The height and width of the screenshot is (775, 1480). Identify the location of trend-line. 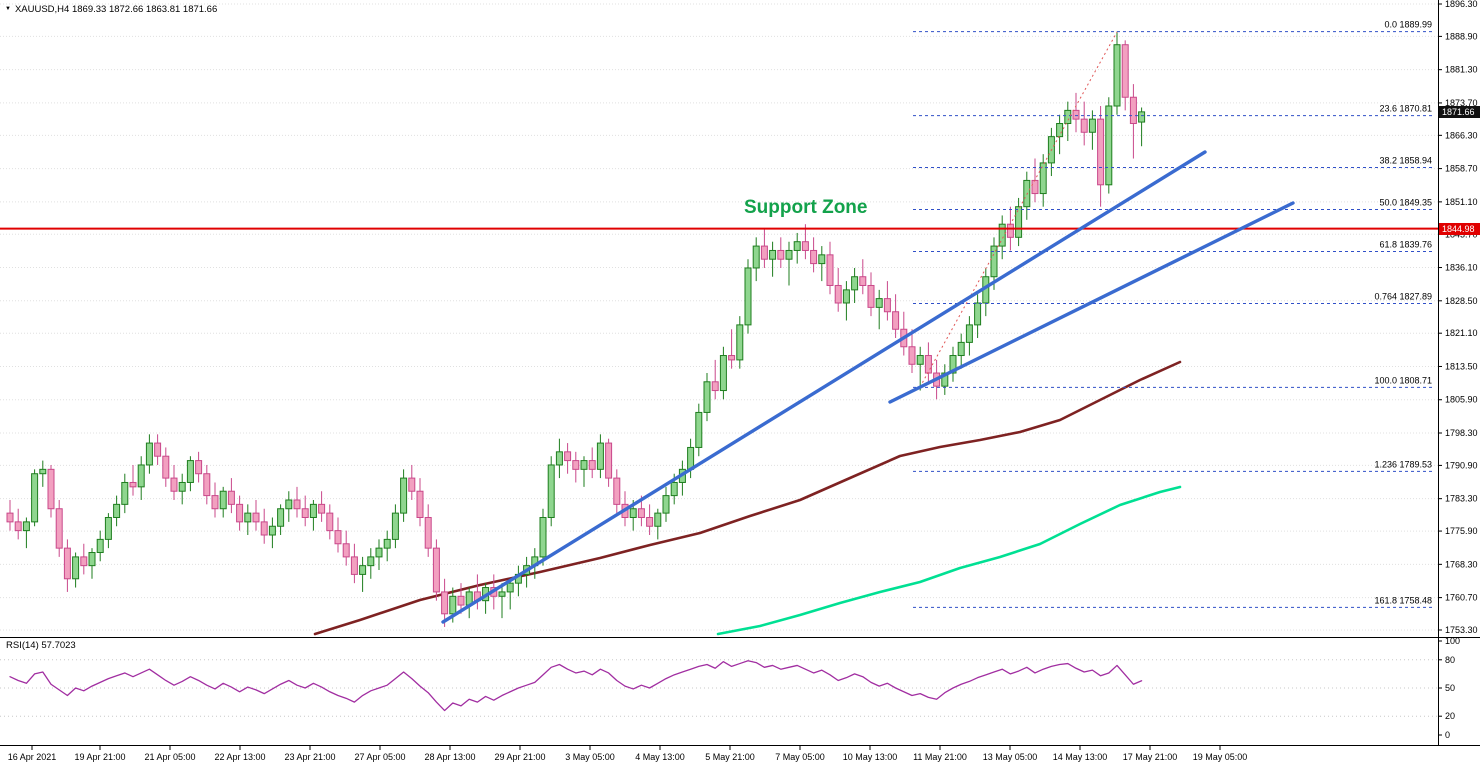
(1091, 302).